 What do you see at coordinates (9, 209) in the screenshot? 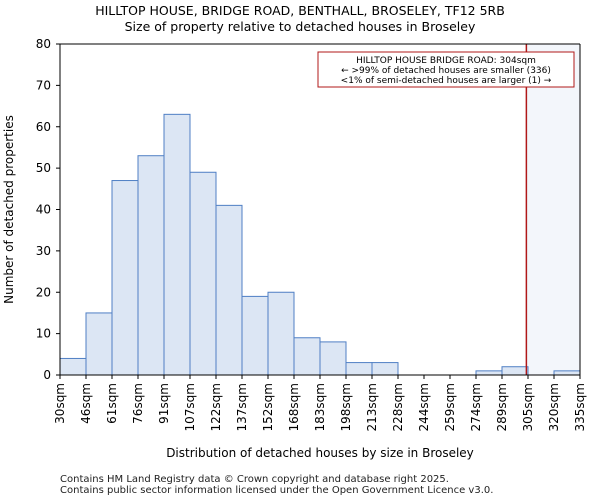
I see `y-axis-title: Number of detached properties` at bounding box center [9, 209].